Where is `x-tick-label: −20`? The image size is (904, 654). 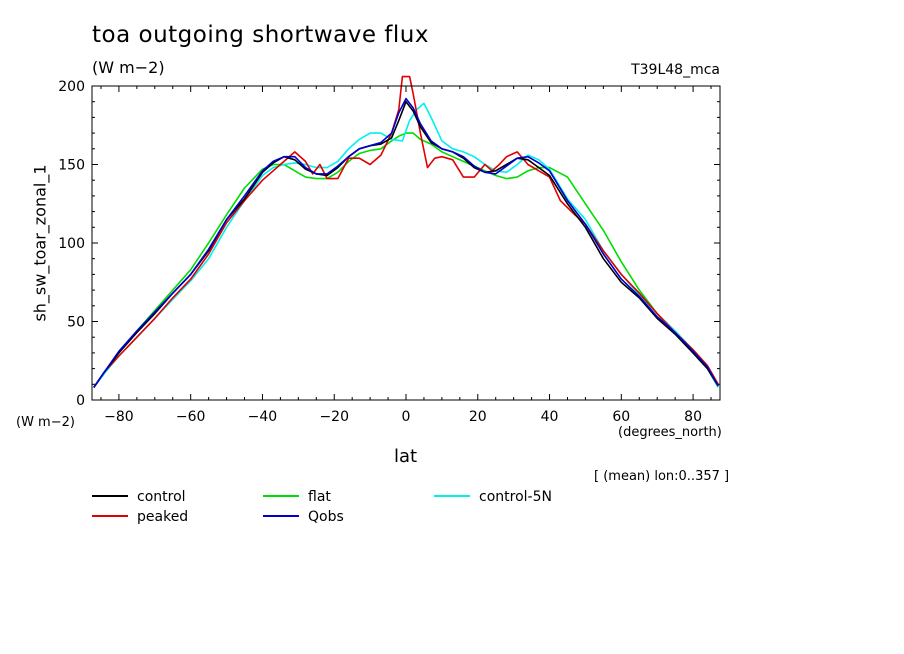
x-tick-label: −20 is located at coordinates (334, 417).